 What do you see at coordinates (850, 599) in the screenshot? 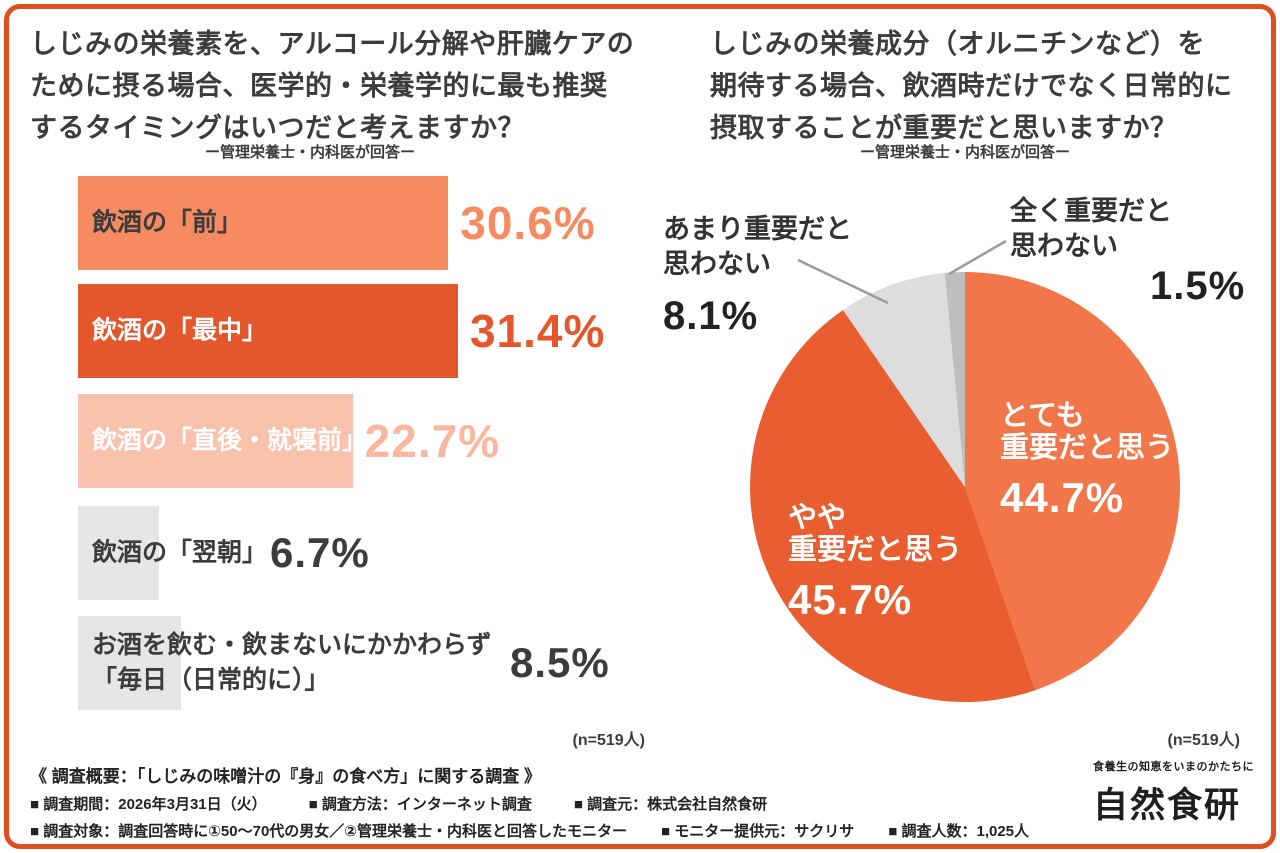
I see `pie-label-value: 45.7%` at bounding box center [850, 599].